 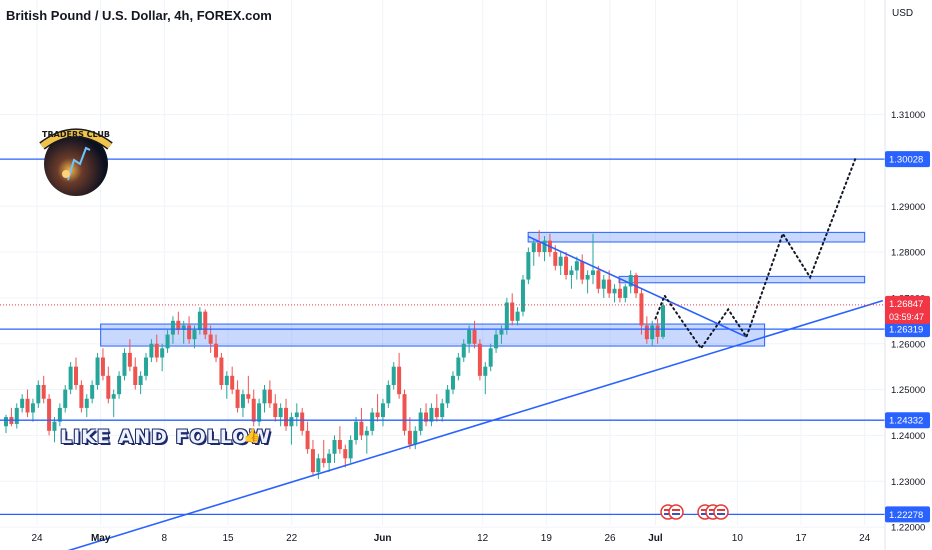 What do you see at coordinates (906, 317) in the screenshot?
I see `countdown-label: 03:59:47` at bounding box center [906, 317].